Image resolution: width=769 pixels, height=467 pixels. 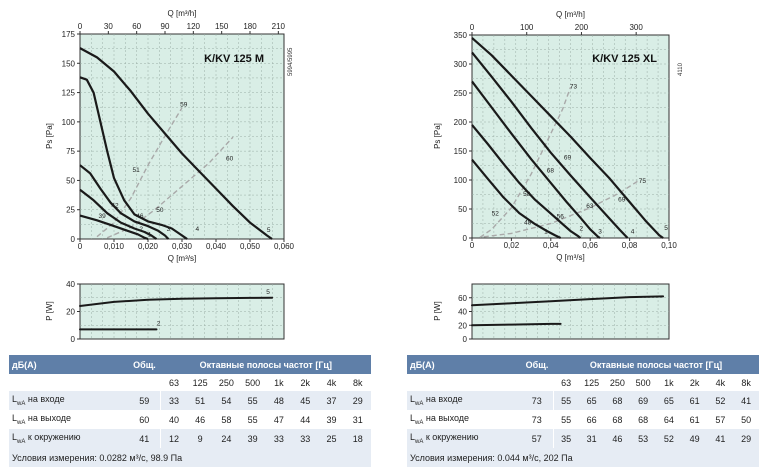 I want to click on x-top-tick-label: 150, so click(x=222, y=26).